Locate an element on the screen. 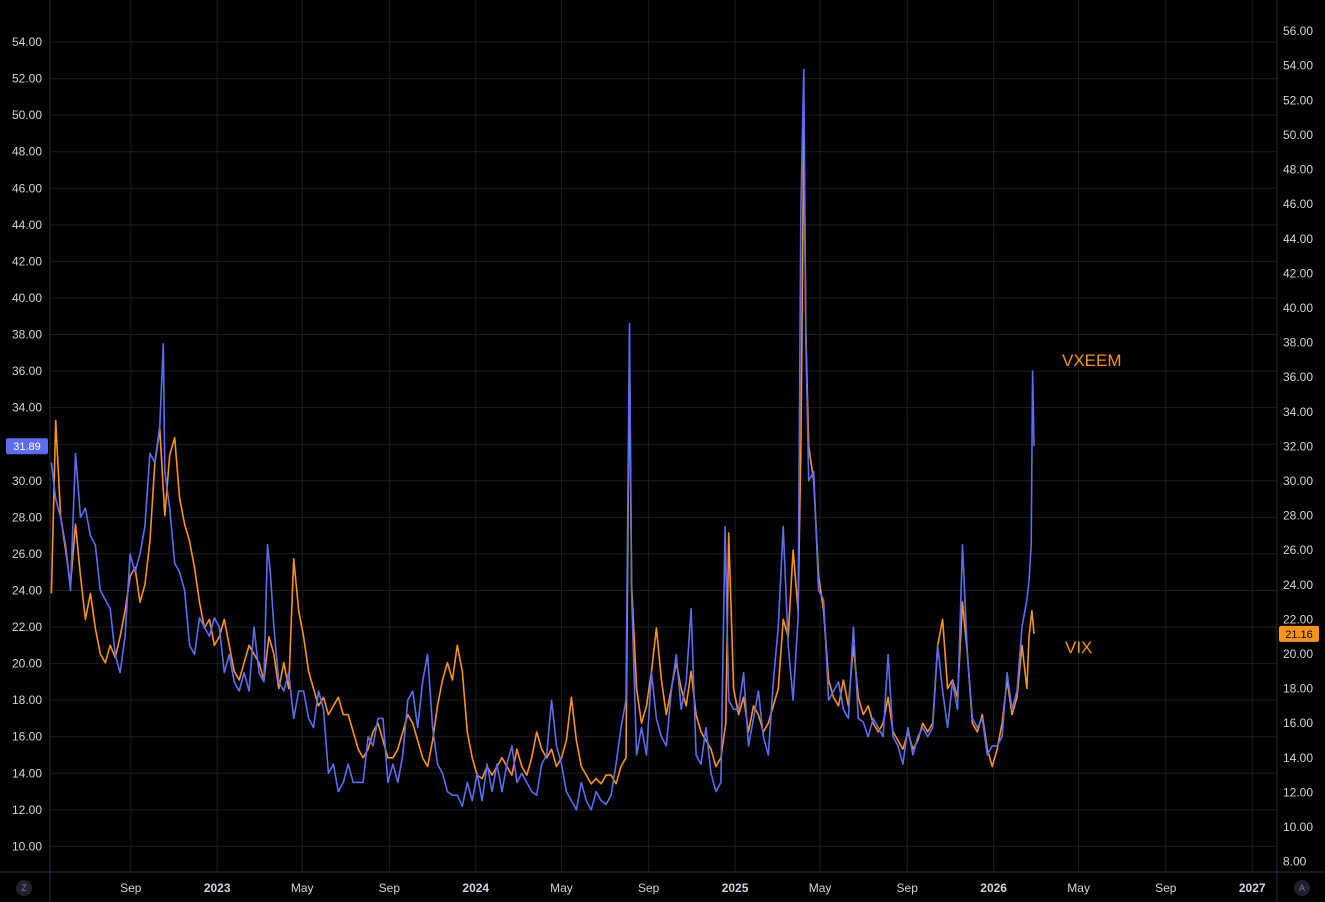 This screenshot has width=1325, height=902. last-value-badge-left is located at coordinates (27, 446).